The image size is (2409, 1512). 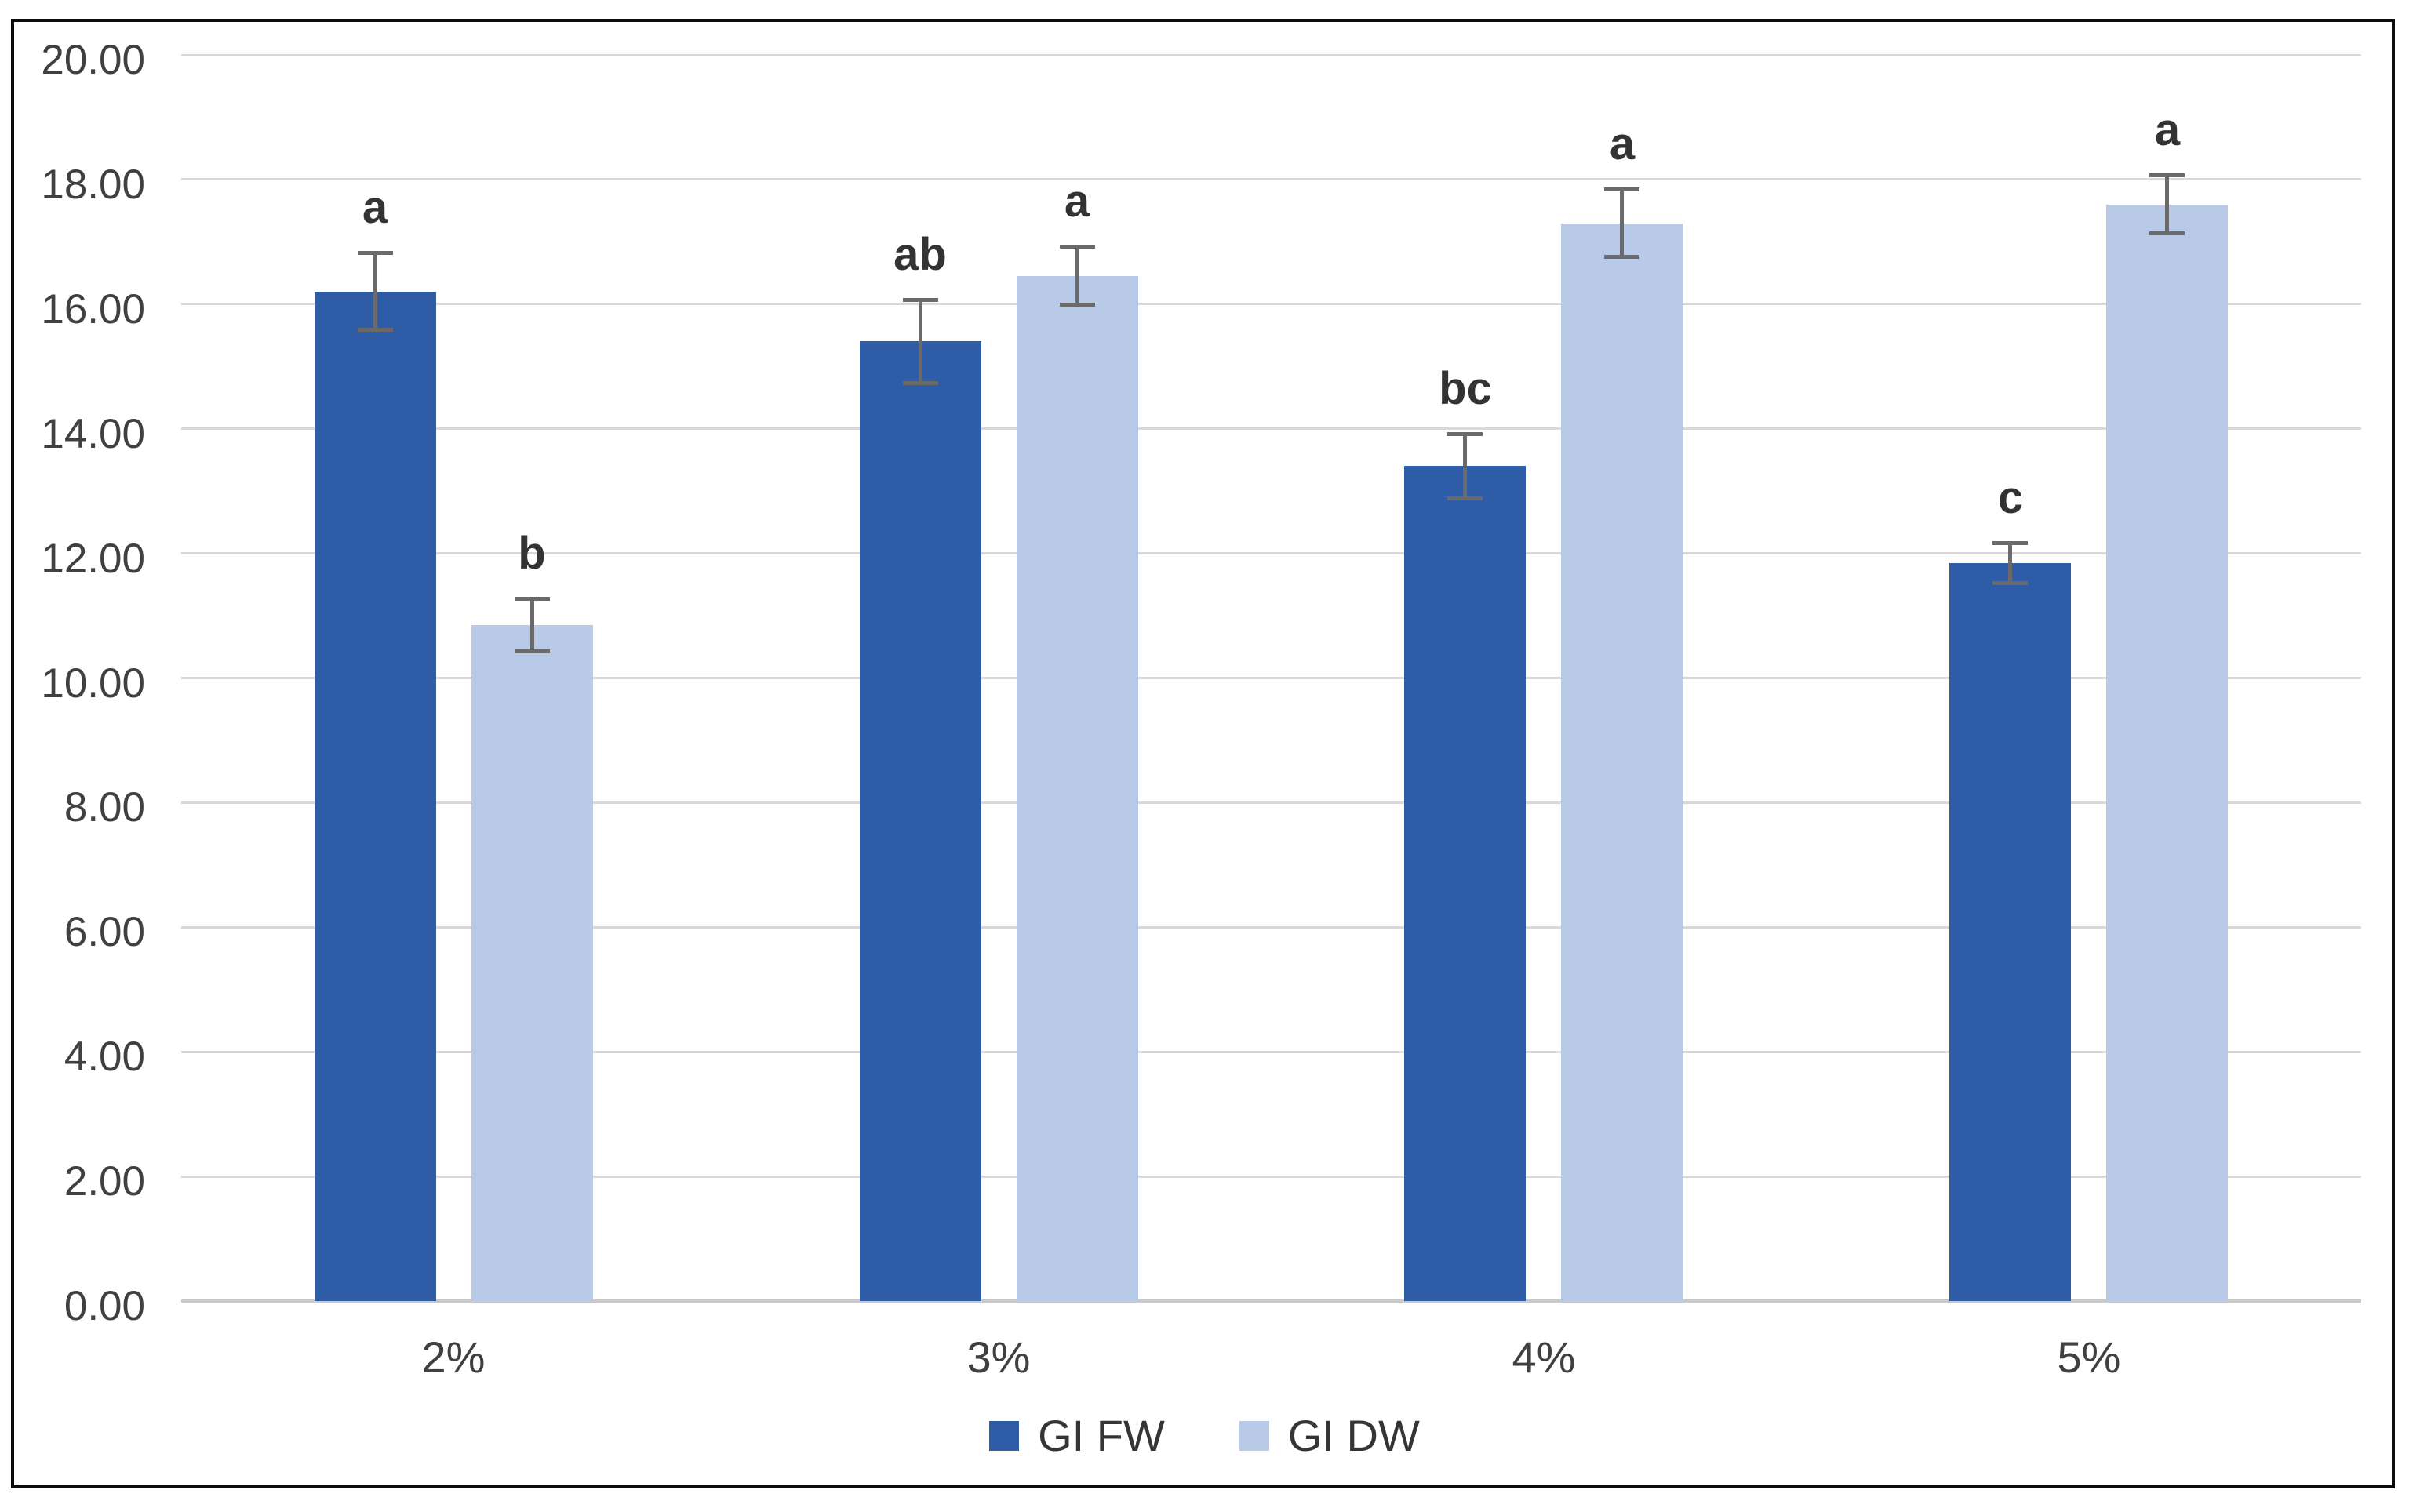 I want to click on error-bar-gi-dw-5pct, so click(x=2167, y=204).